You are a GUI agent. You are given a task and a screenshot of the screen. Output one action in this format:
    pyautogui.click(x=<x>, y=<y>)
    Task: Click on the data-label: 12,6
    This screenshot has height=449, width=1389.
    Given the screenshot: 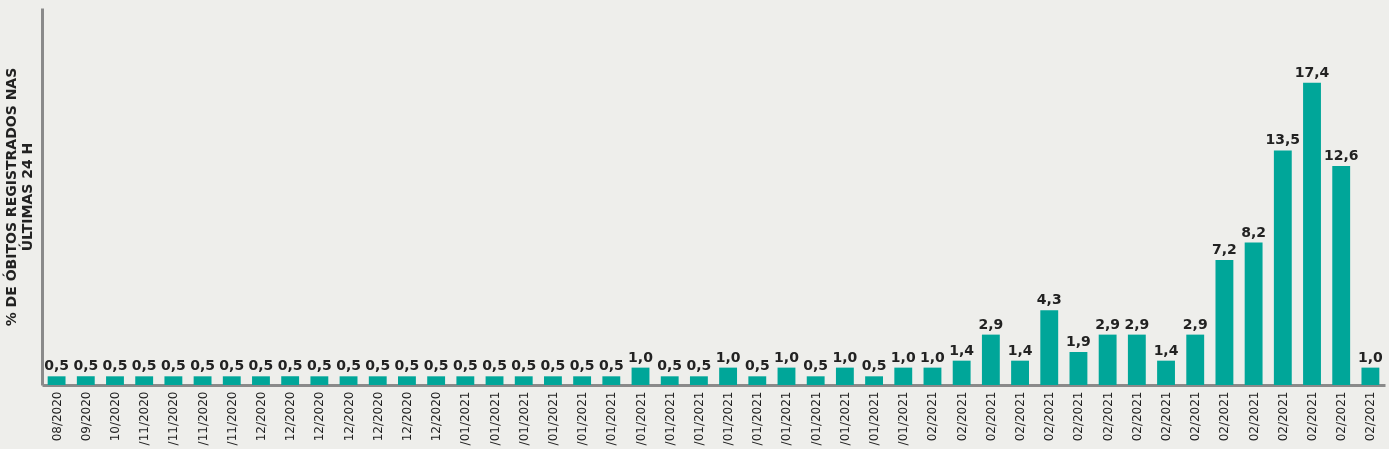 What is the action you would take?
    pyautogui.click(x=1341, y=155)
    